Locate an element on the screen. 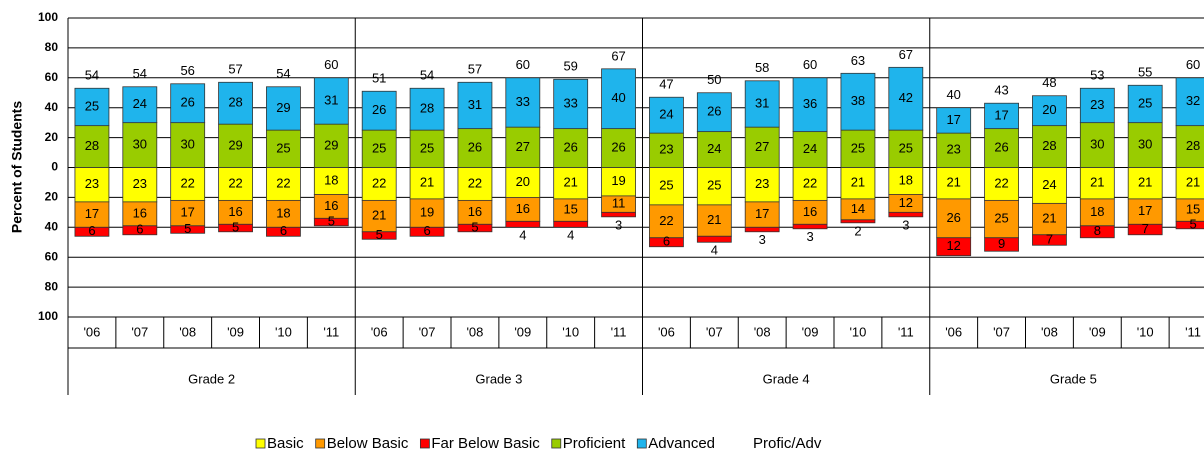 This screenshot has height=452, width=1204. data-label: 16 is located at coordinates (140, 212).